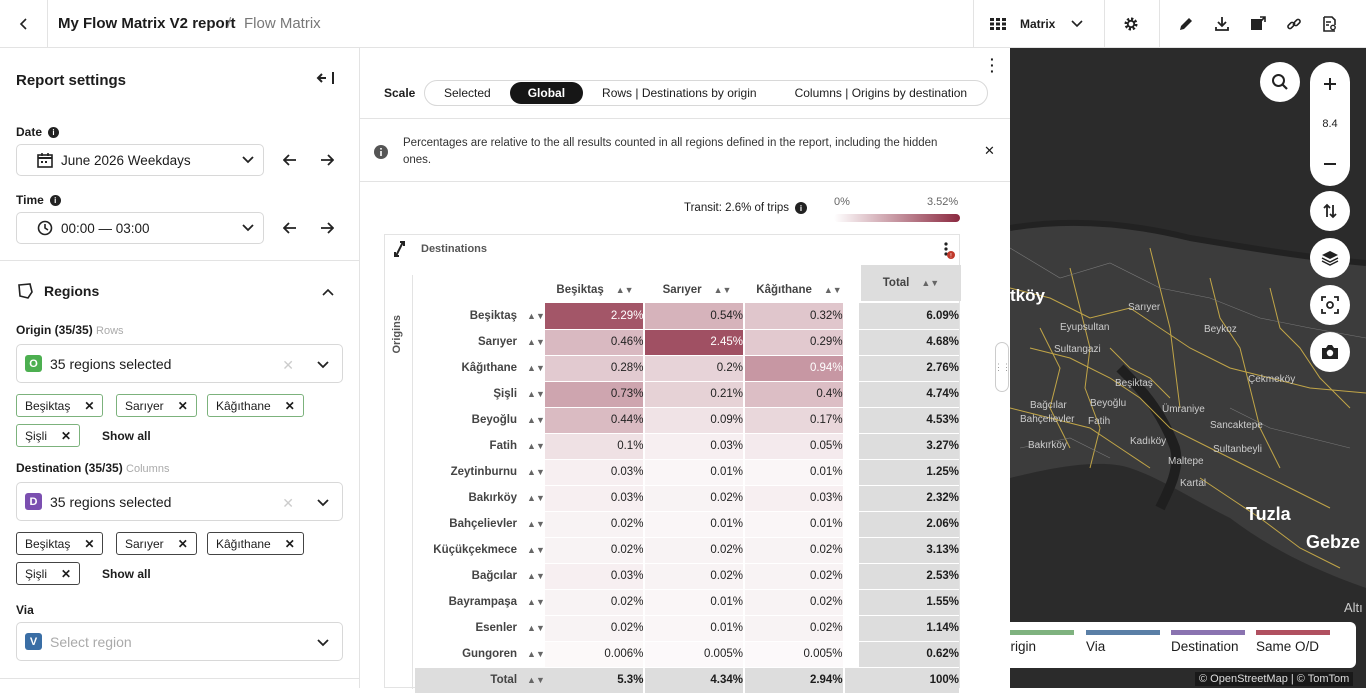 The width and height of the screenshot is (1366, 694). I want to click on collapse-regions-button, so click(328, 291).